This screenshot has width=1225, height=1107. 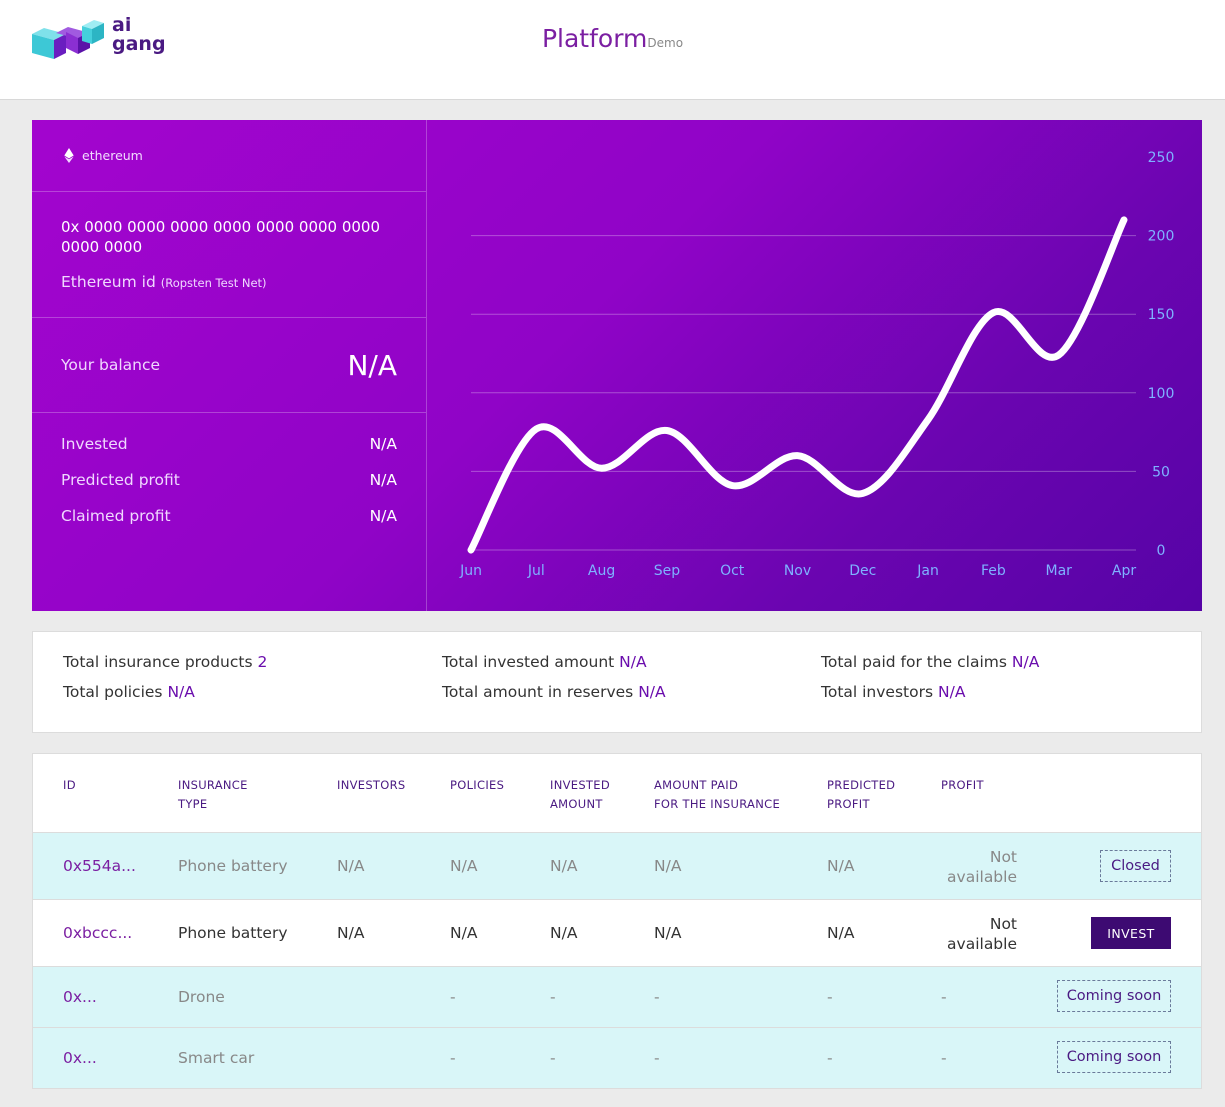 I want to click on y-tick-label: 150, so click(x=1161, y=315).